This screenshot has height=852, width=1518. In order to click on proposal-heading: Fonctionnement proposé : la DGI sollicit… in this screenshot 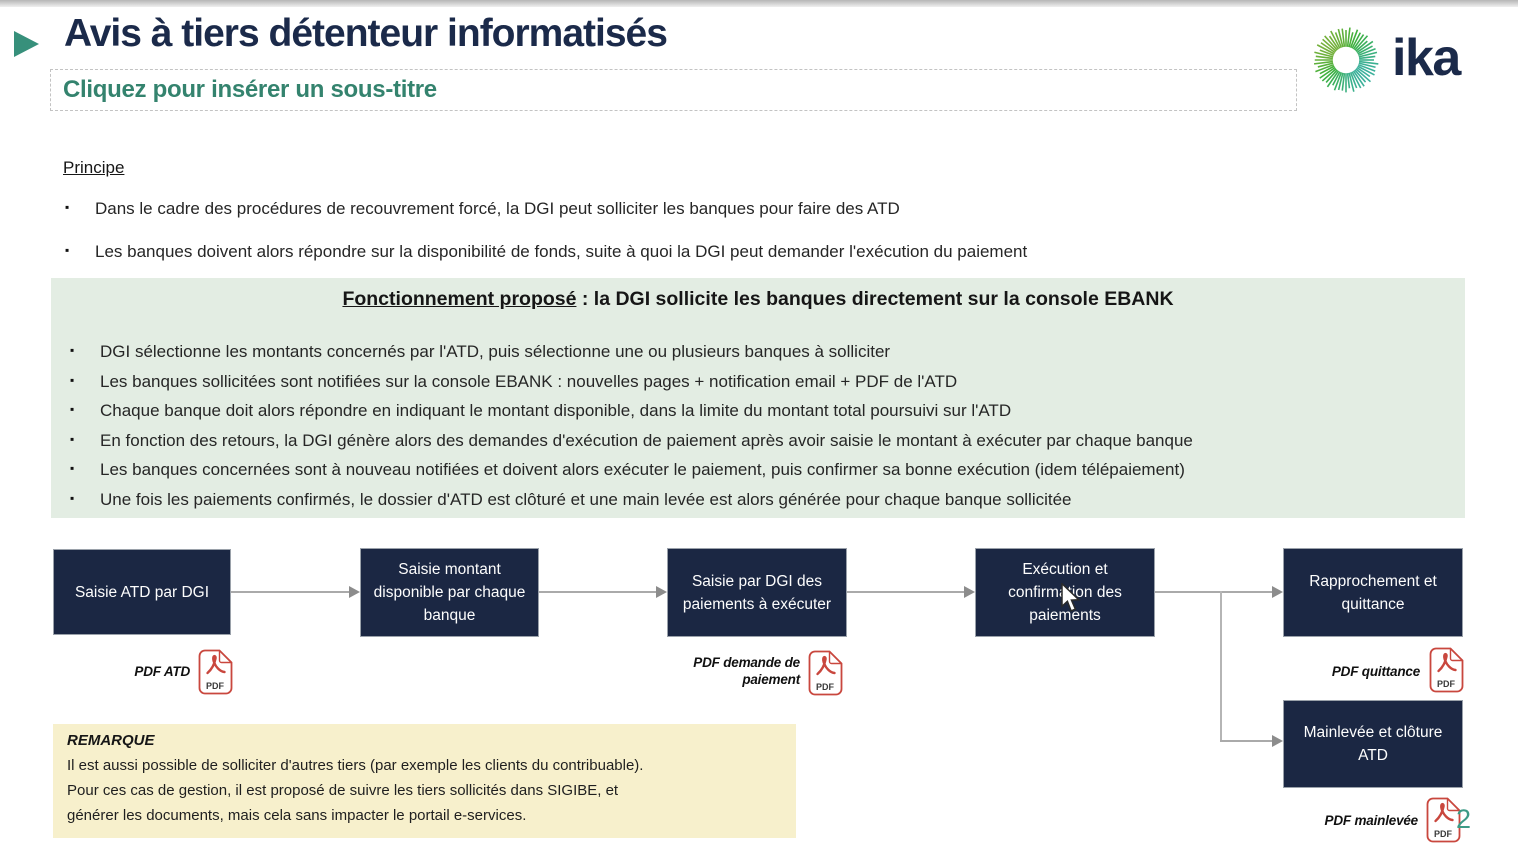, I will do `click(758, 299)`.